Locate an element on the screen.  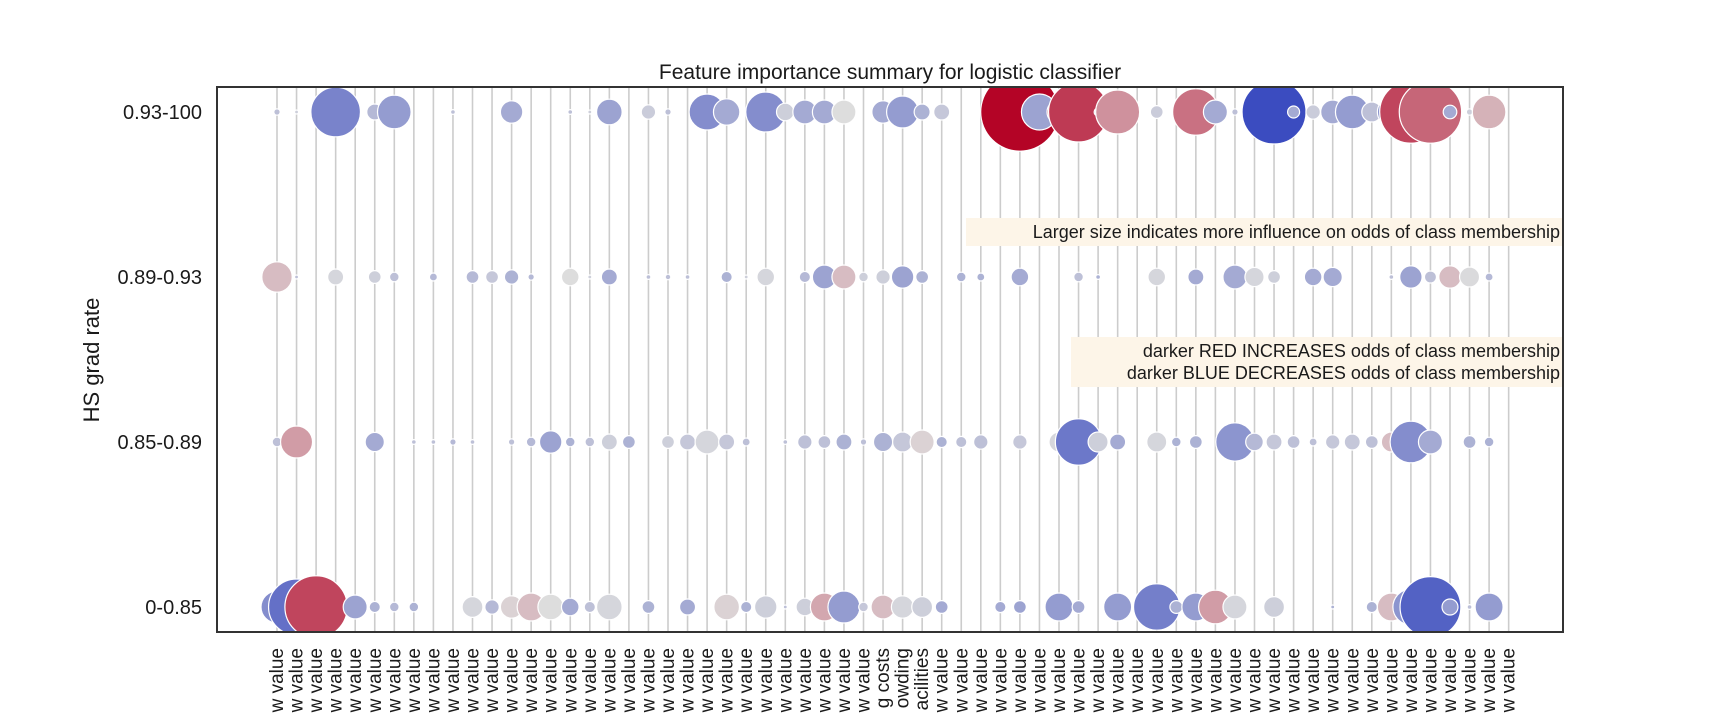
x-tick-label: g costs is located at coordinates (883, 678).